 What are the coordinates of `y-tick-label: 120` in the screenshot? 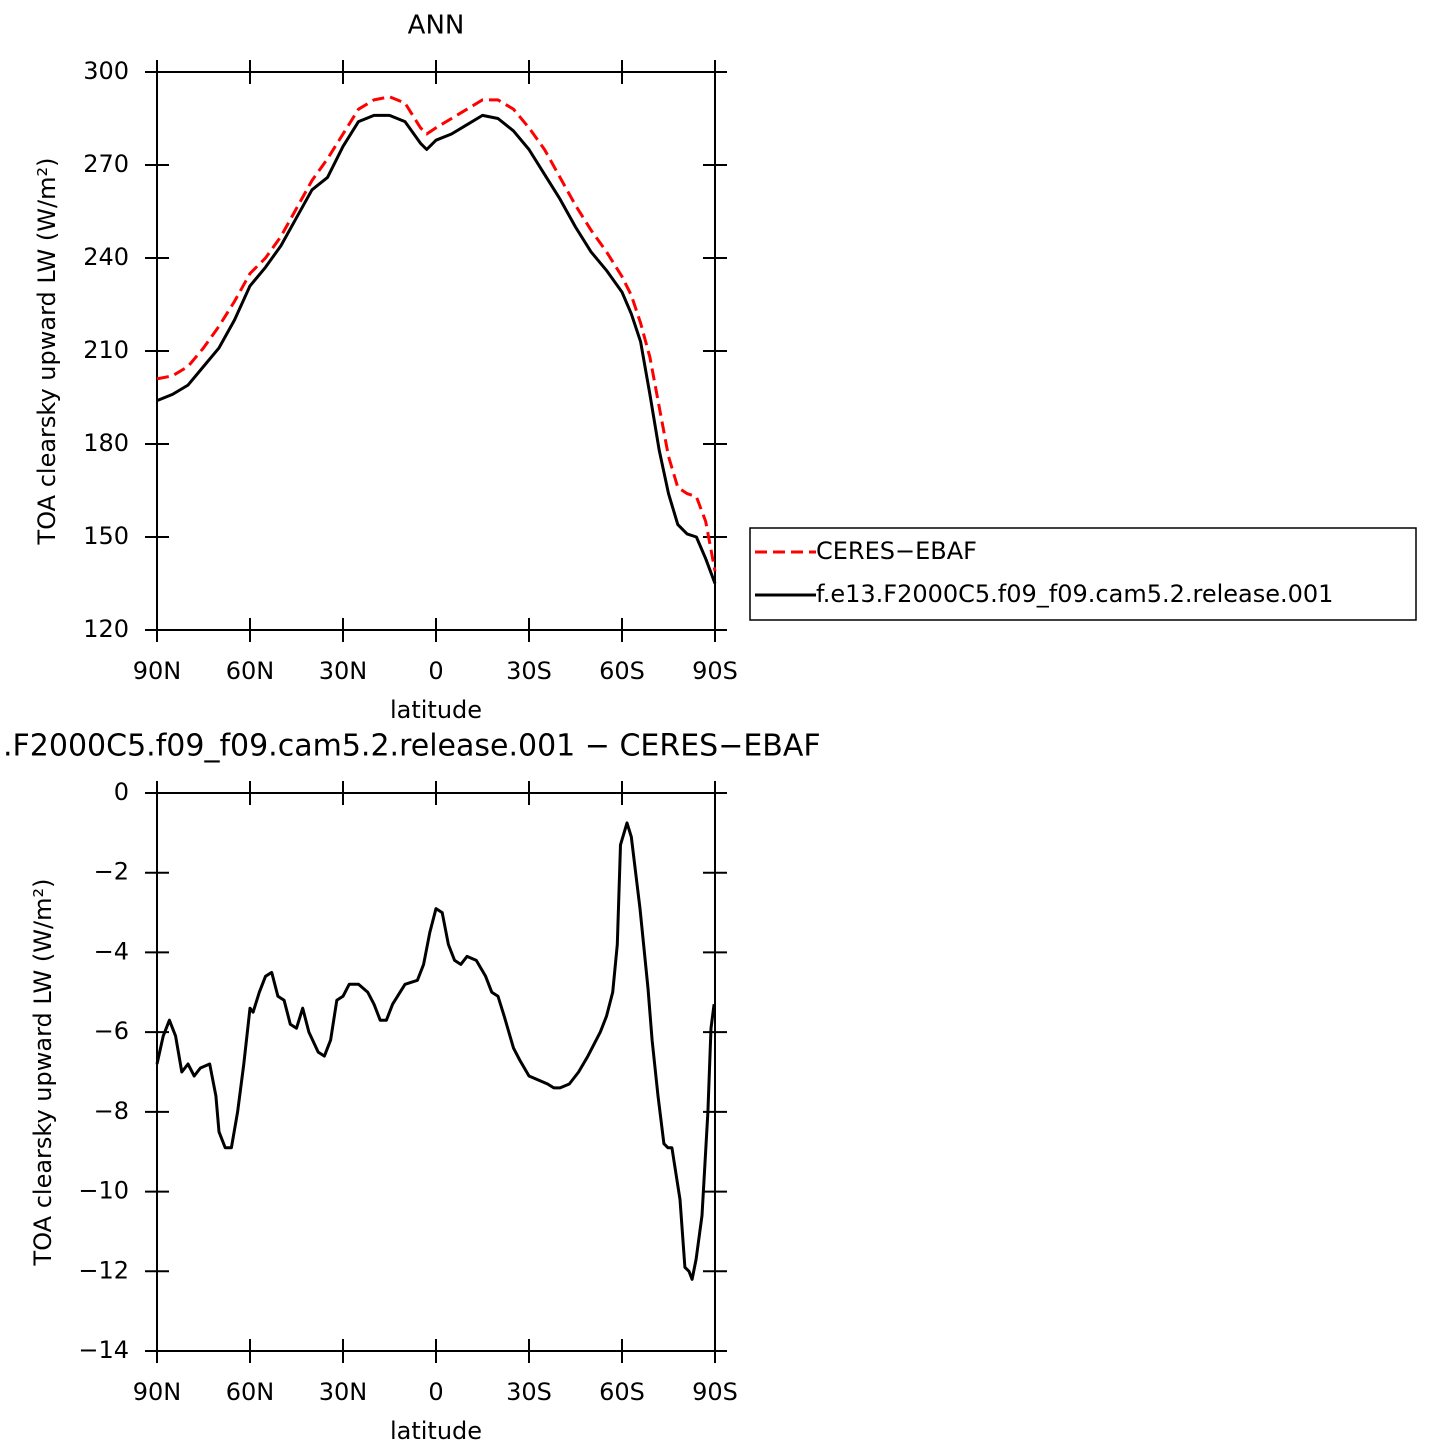 It's located at (106, 629).